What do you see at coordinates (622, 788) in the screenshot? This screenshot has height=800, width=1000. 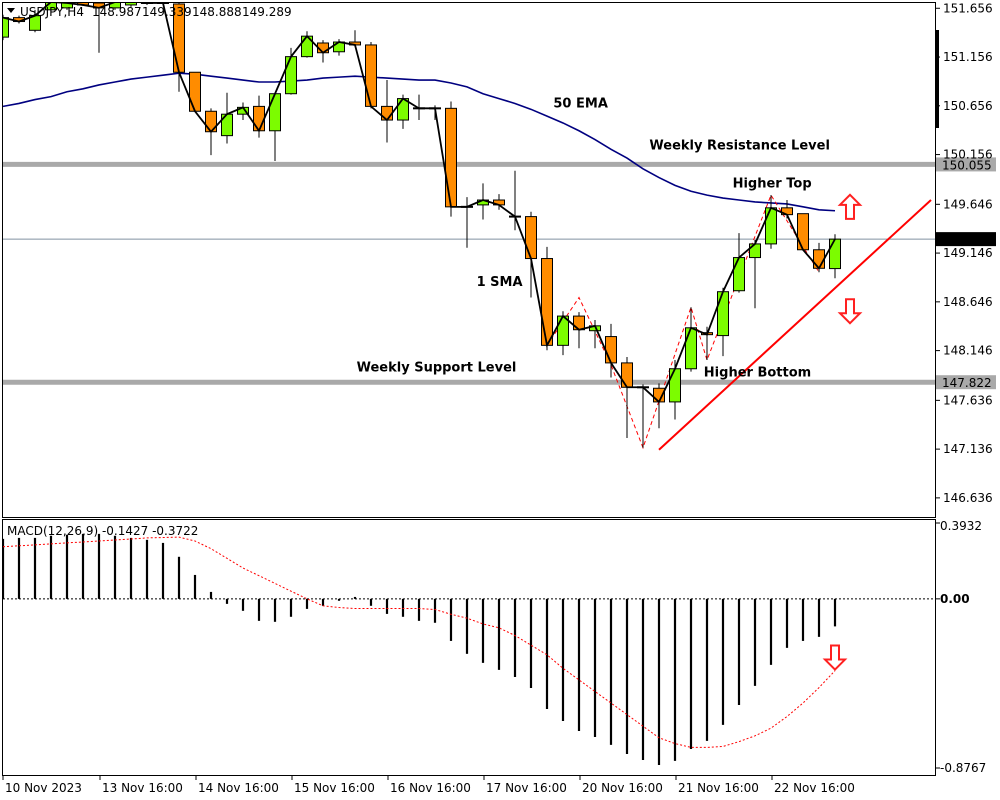 I see `time-tick-label: 20 Nov 16:00` at bounding box center [622, 788].